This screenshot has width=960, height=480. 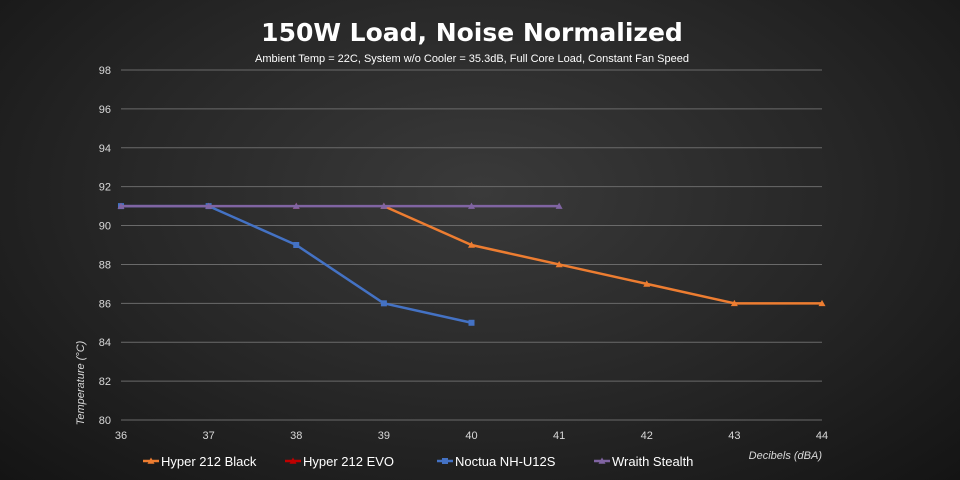 I want to click on chart-title: 150W Load, Noise Normalized, so click(x=472, y=32).